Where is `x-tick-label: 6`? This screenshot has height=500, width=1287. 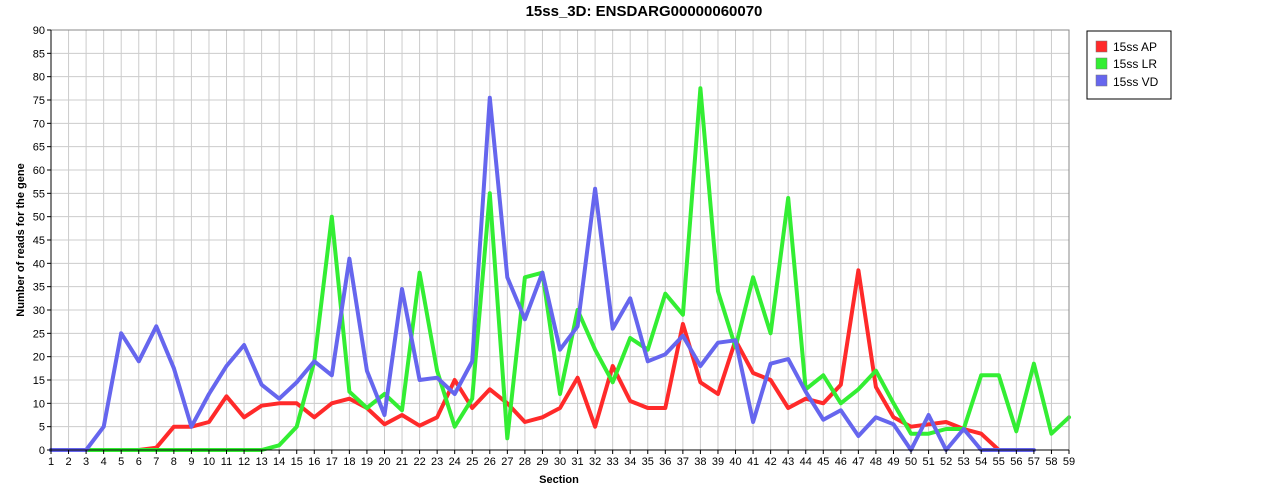 x-tick-label: 6 is located at coordinates (139, 462).